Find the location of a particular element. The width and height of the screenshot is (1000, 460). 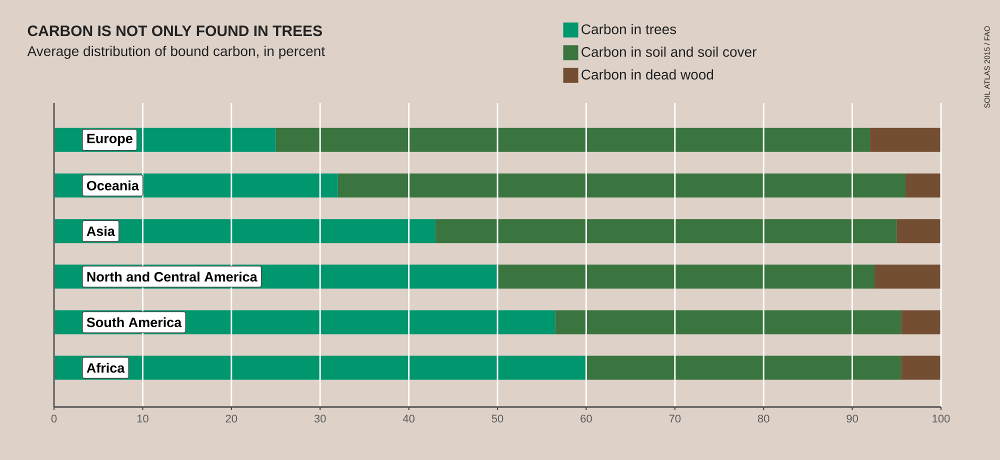

y-tick-label: Africa is located at coordinates (105, 367).